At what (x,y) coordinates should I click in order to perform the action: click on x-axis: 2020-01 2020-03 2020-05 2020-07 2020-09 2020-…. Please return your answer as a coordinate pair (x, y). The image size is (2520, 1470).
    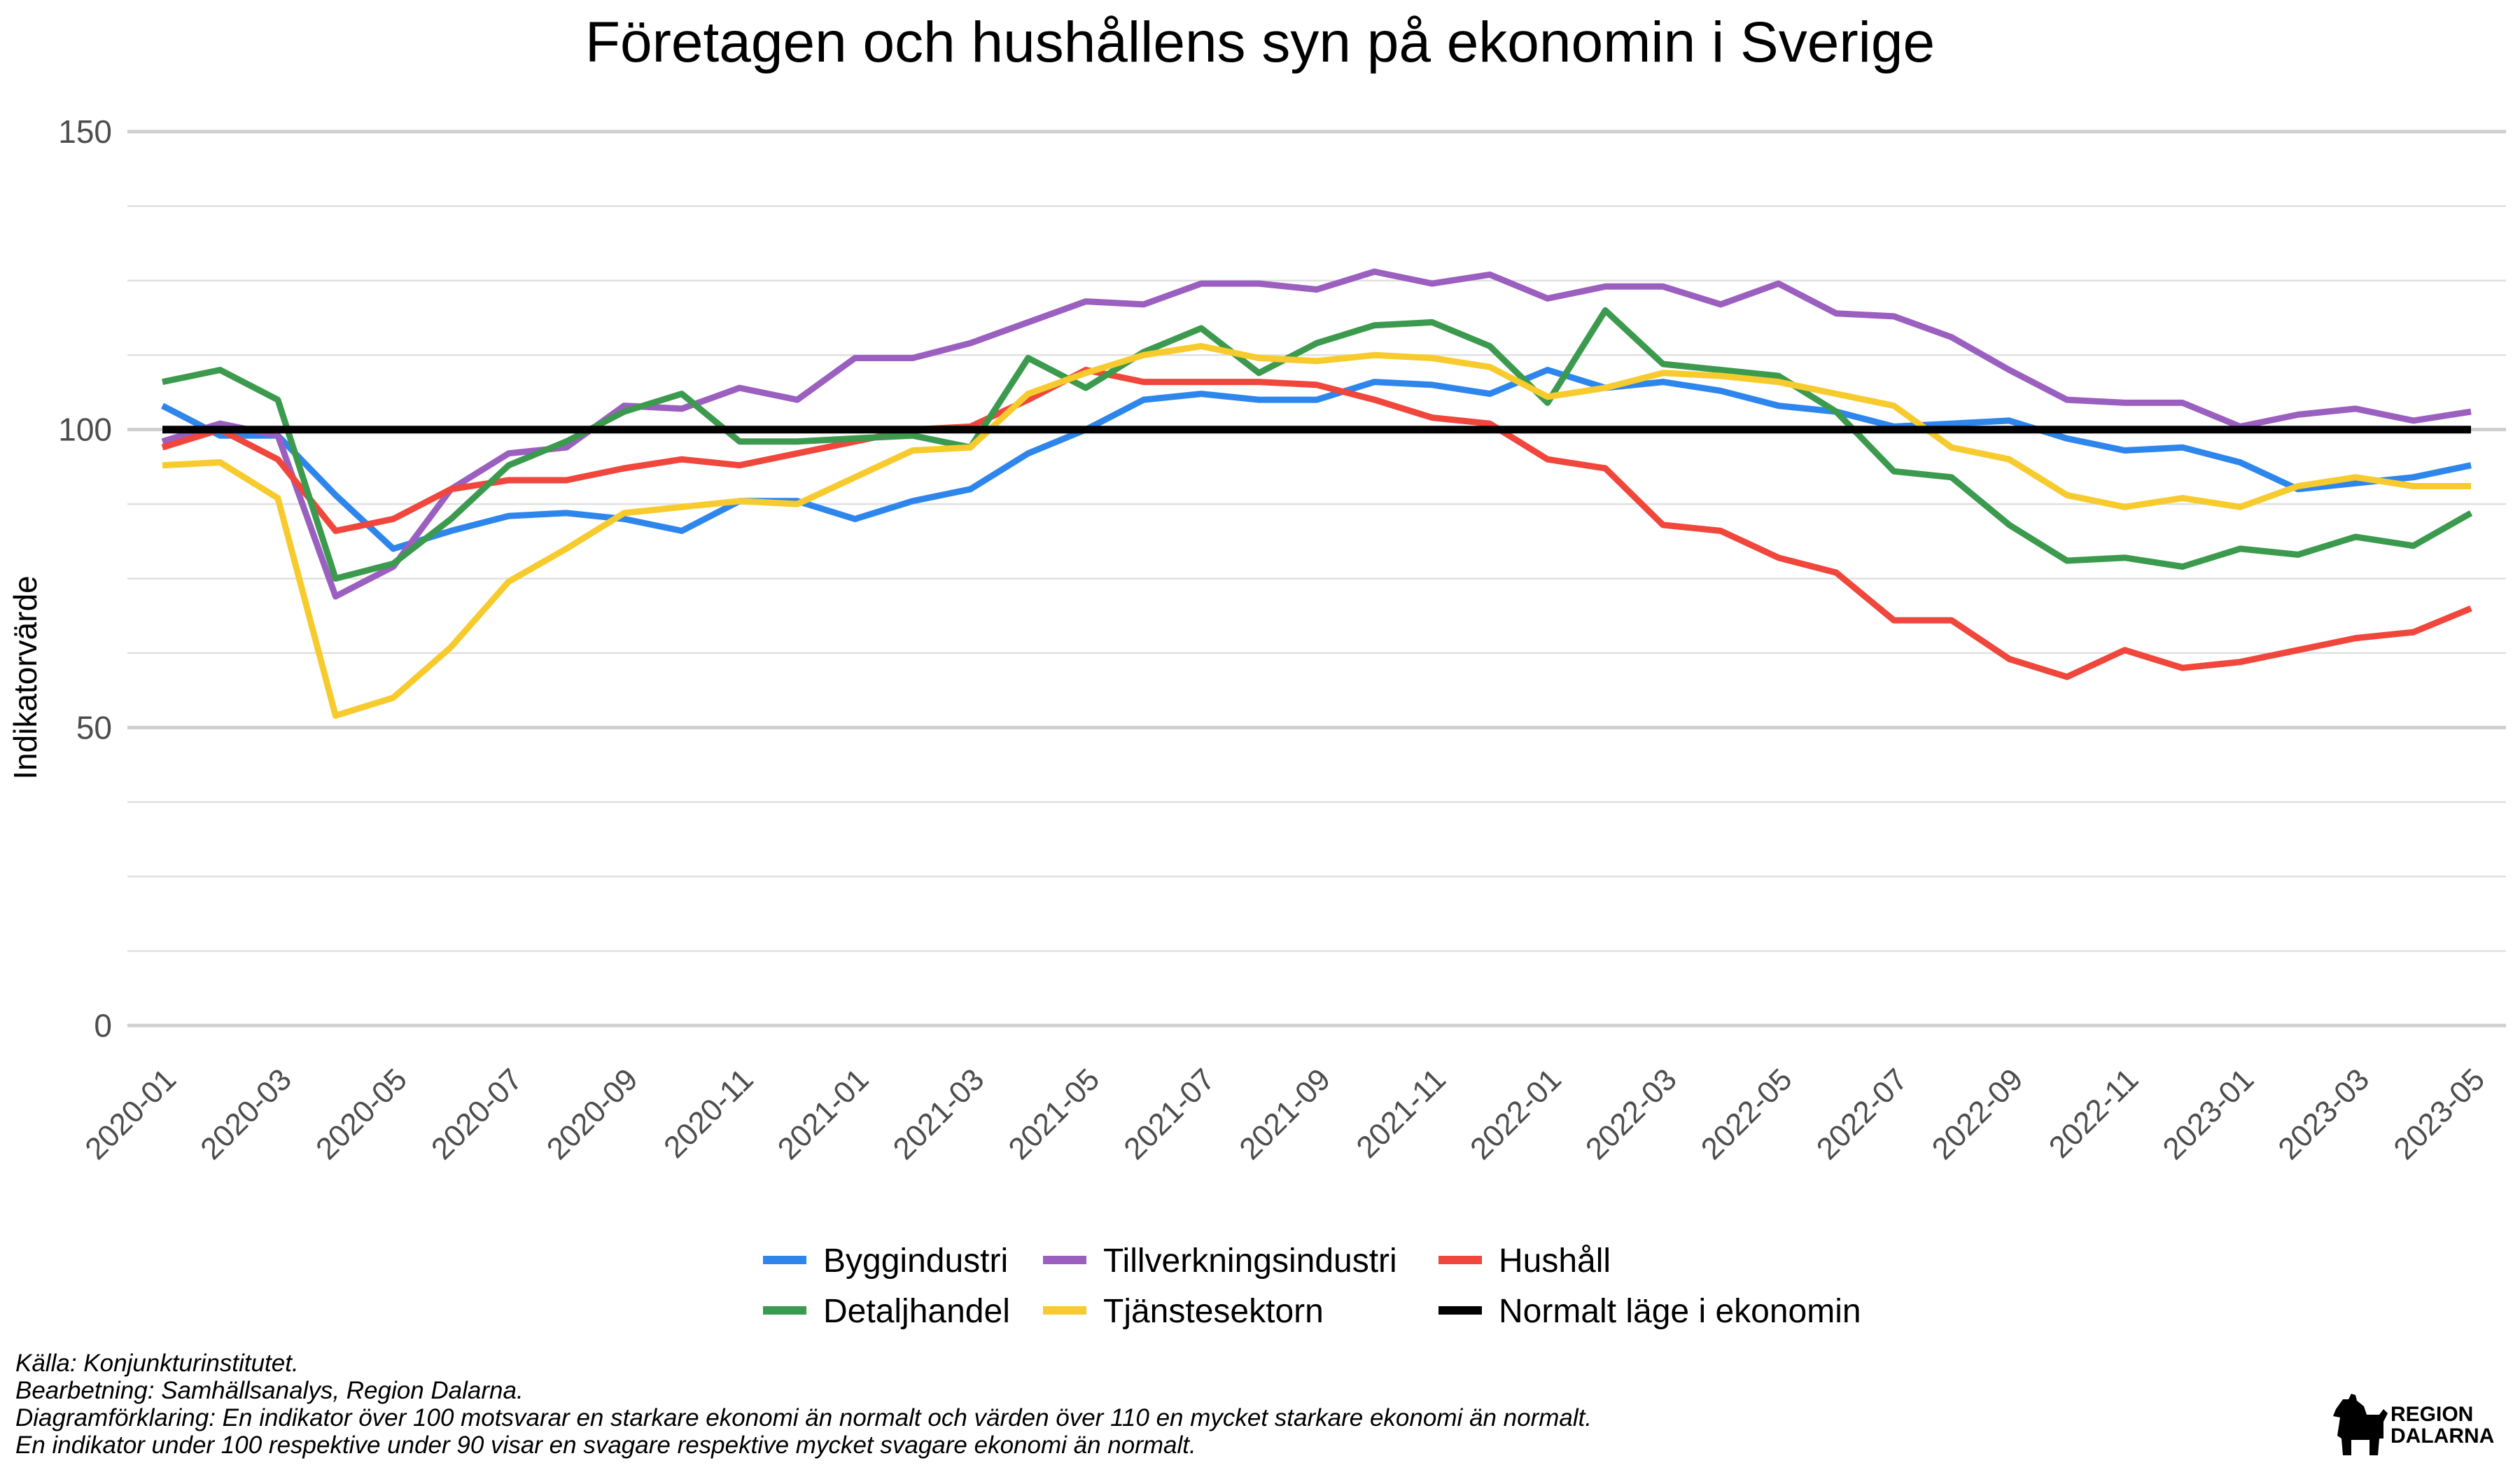
    Looking at the image, I should click on (1284, 1114).